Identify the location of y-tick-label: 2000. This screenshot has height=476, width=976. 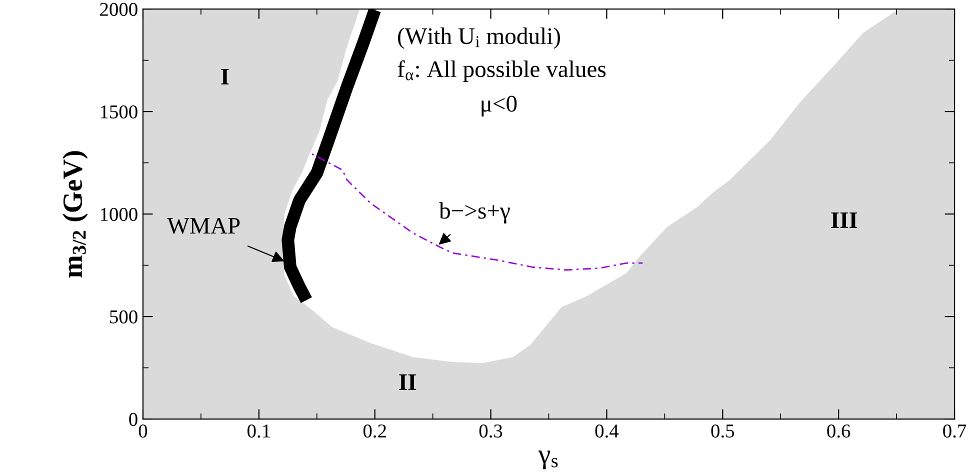
(119, 9).